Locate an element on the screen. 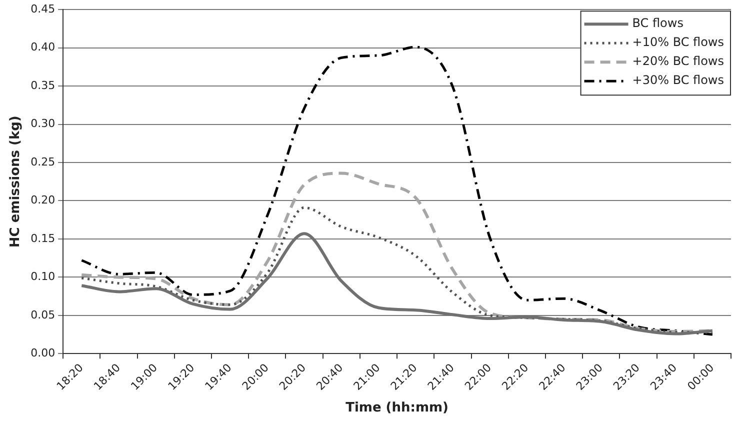 This screenshot has height=422, width=737. y-tick-label: 0.35 is located at coordinates (43, 85).